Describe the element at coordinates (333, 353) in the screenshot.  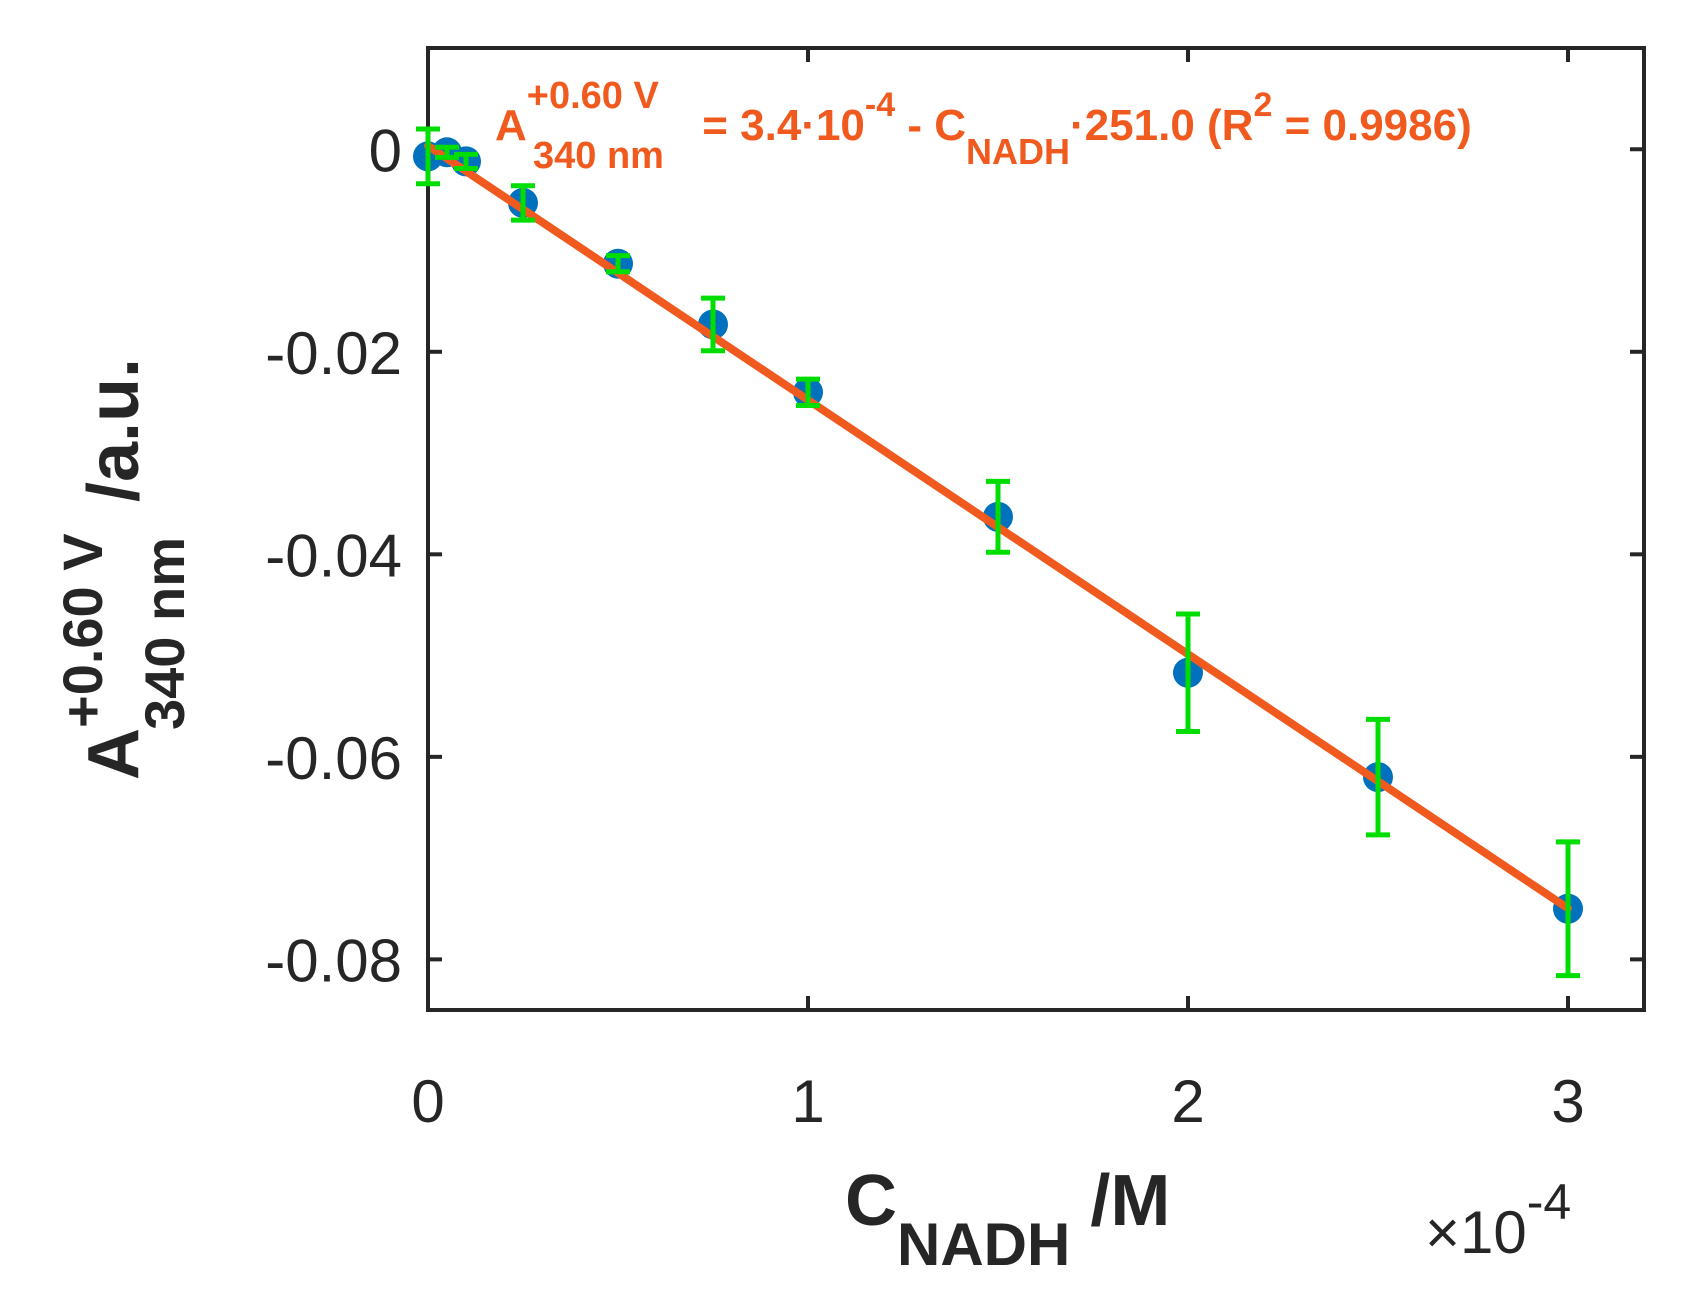
I see `y-tick-label: -0.02` at that location.